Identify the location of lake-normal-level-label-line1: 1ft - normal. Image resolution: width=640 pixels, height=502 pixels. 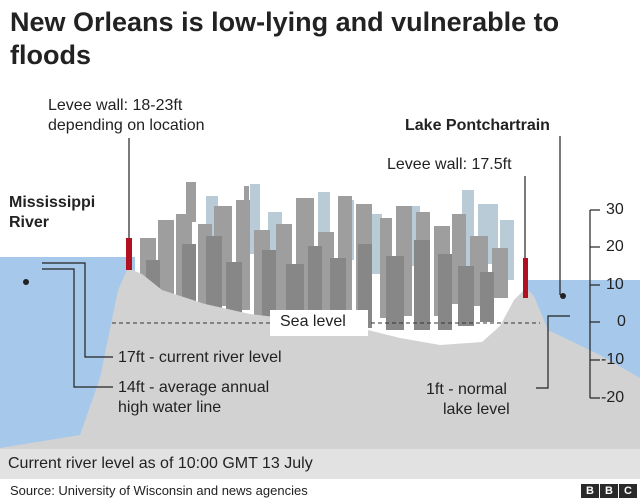
(466, 389).